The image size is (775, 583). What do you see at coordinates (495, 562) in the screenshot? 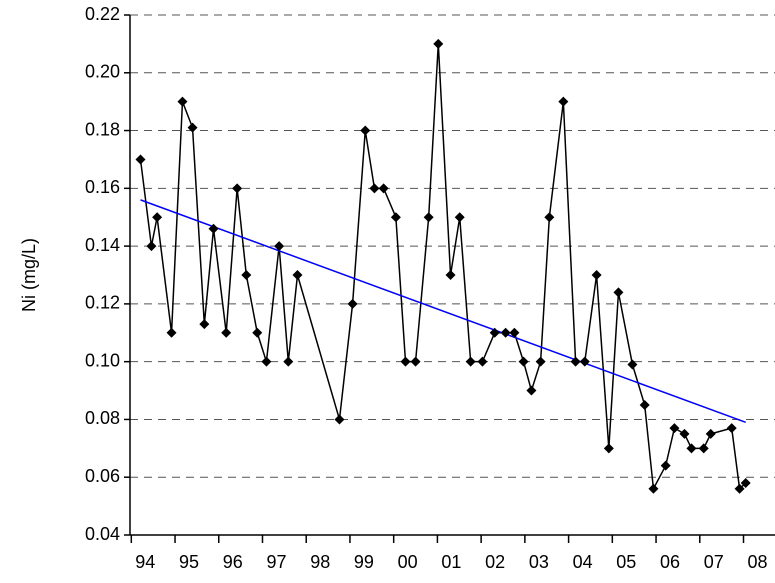
I see `x-tick-label: 02` at bounding box center [495, 562].